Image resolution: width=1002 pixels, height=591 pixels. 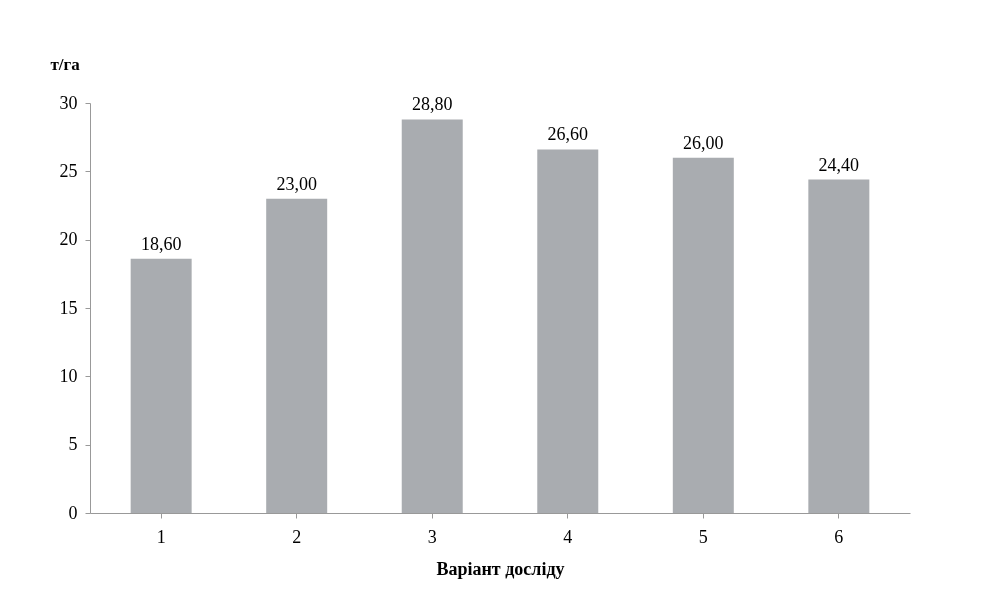 What do you see at coordinates (297, 536) in the screenshot?
I see `x-tick-label: 2` at bounding box center [297, 536].